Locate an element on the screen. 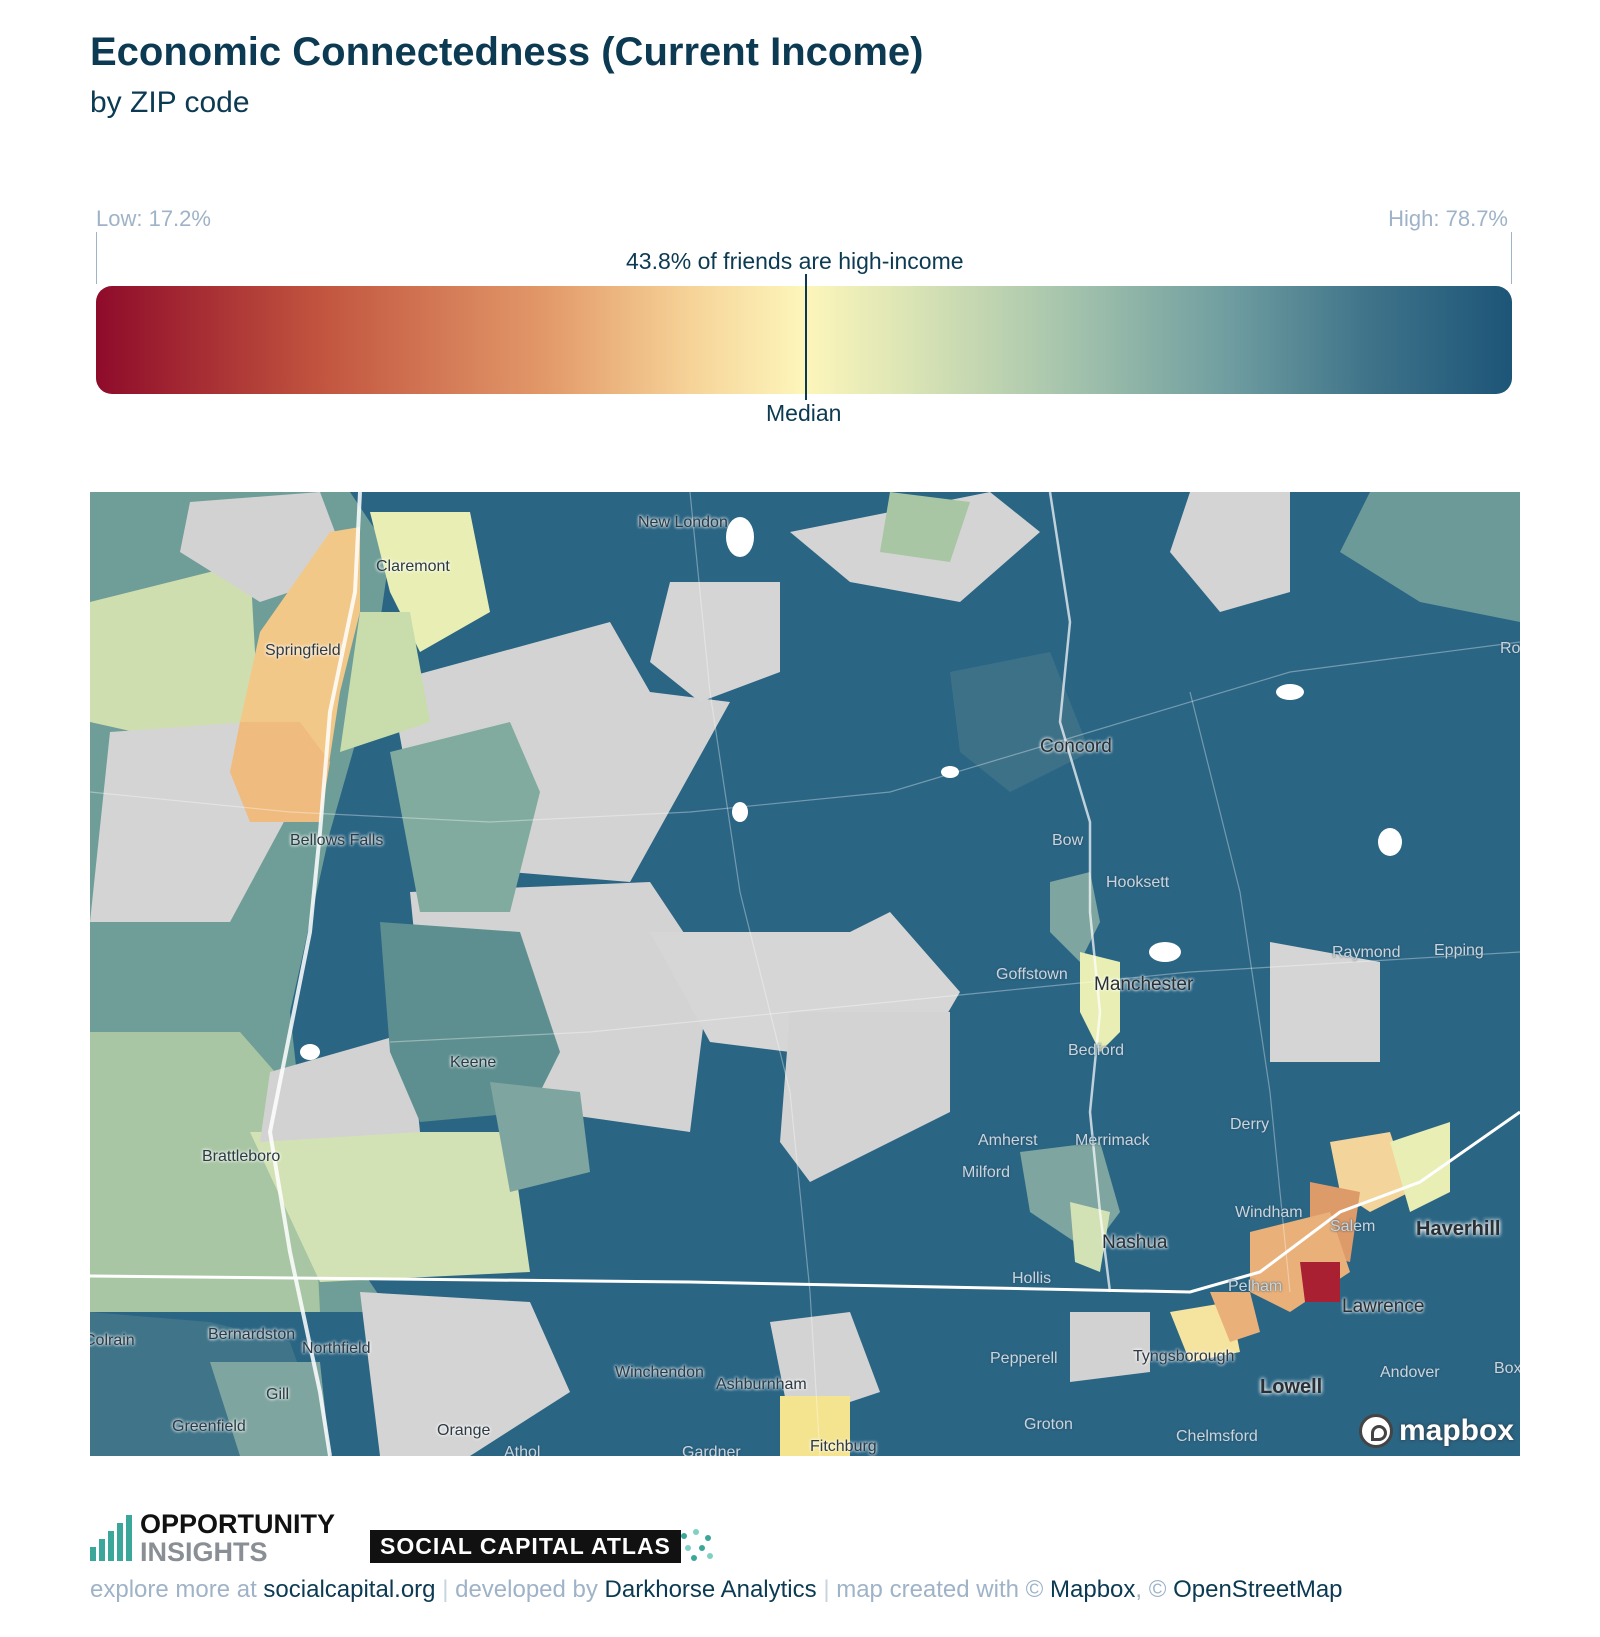 This screenshot has width=1600, height=1637. place-lowell: Lowell is located at coordinates (1291, 1387).